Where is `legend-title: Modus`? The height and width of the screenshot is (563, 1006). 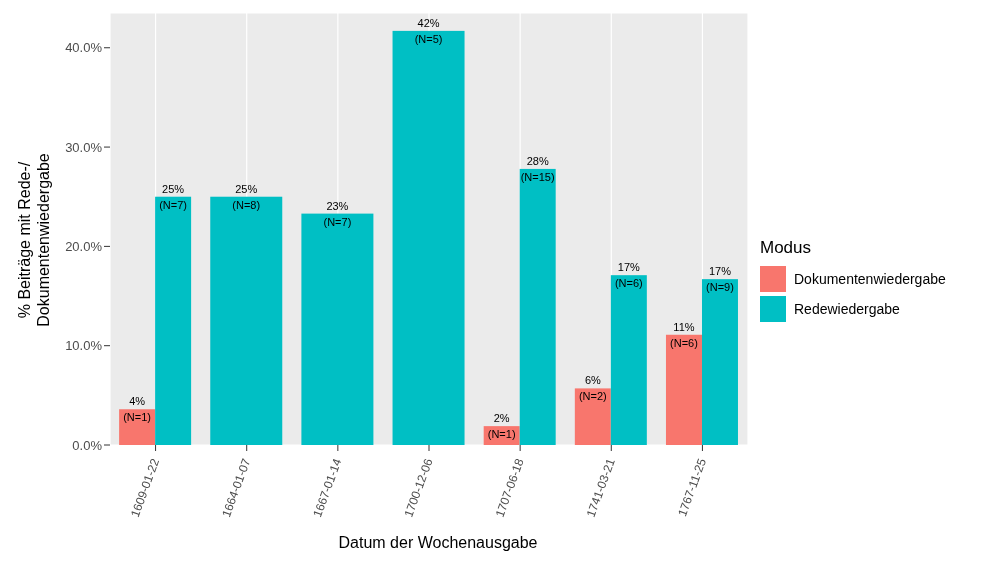 legend-title: Modus is located at coordinates (786, 247).